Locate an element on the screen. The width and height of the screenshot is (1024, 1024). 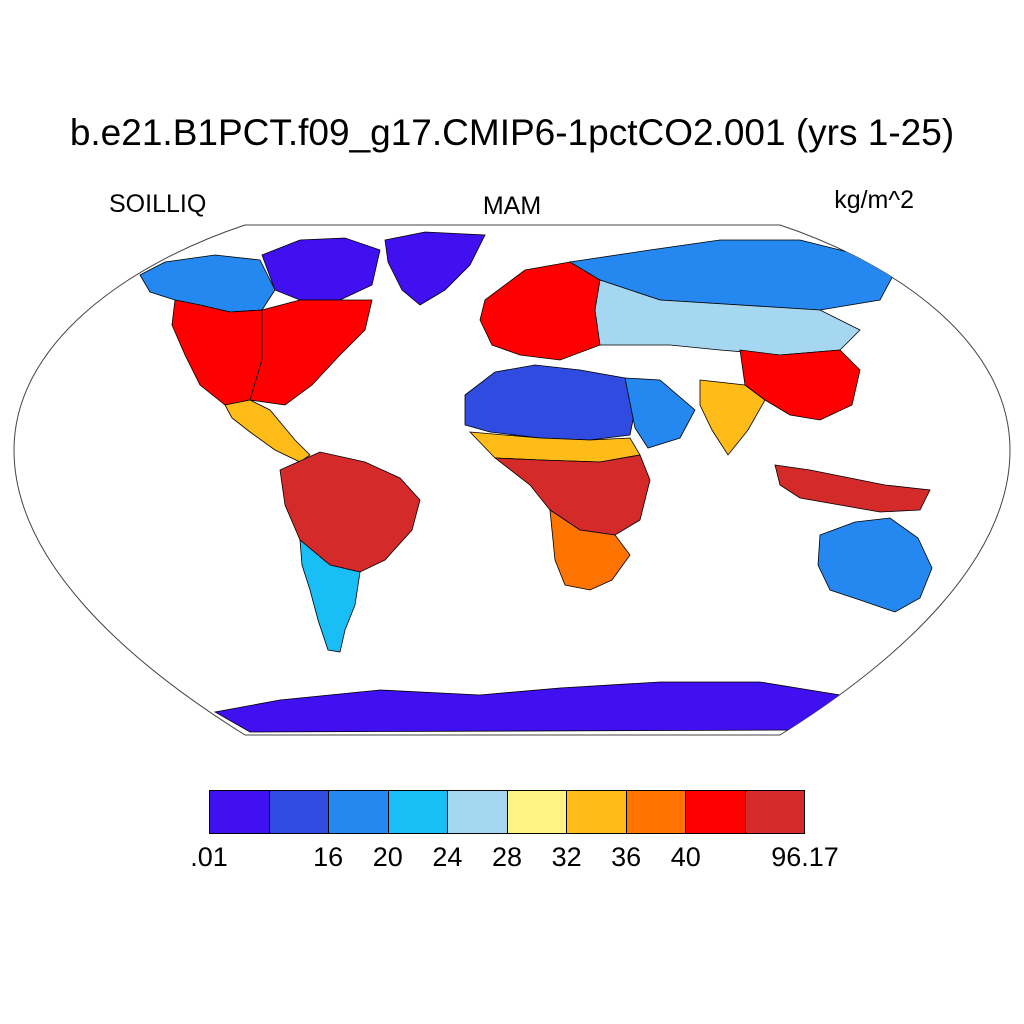
colorbar-label: .01 is located at coordinates (209, 857).